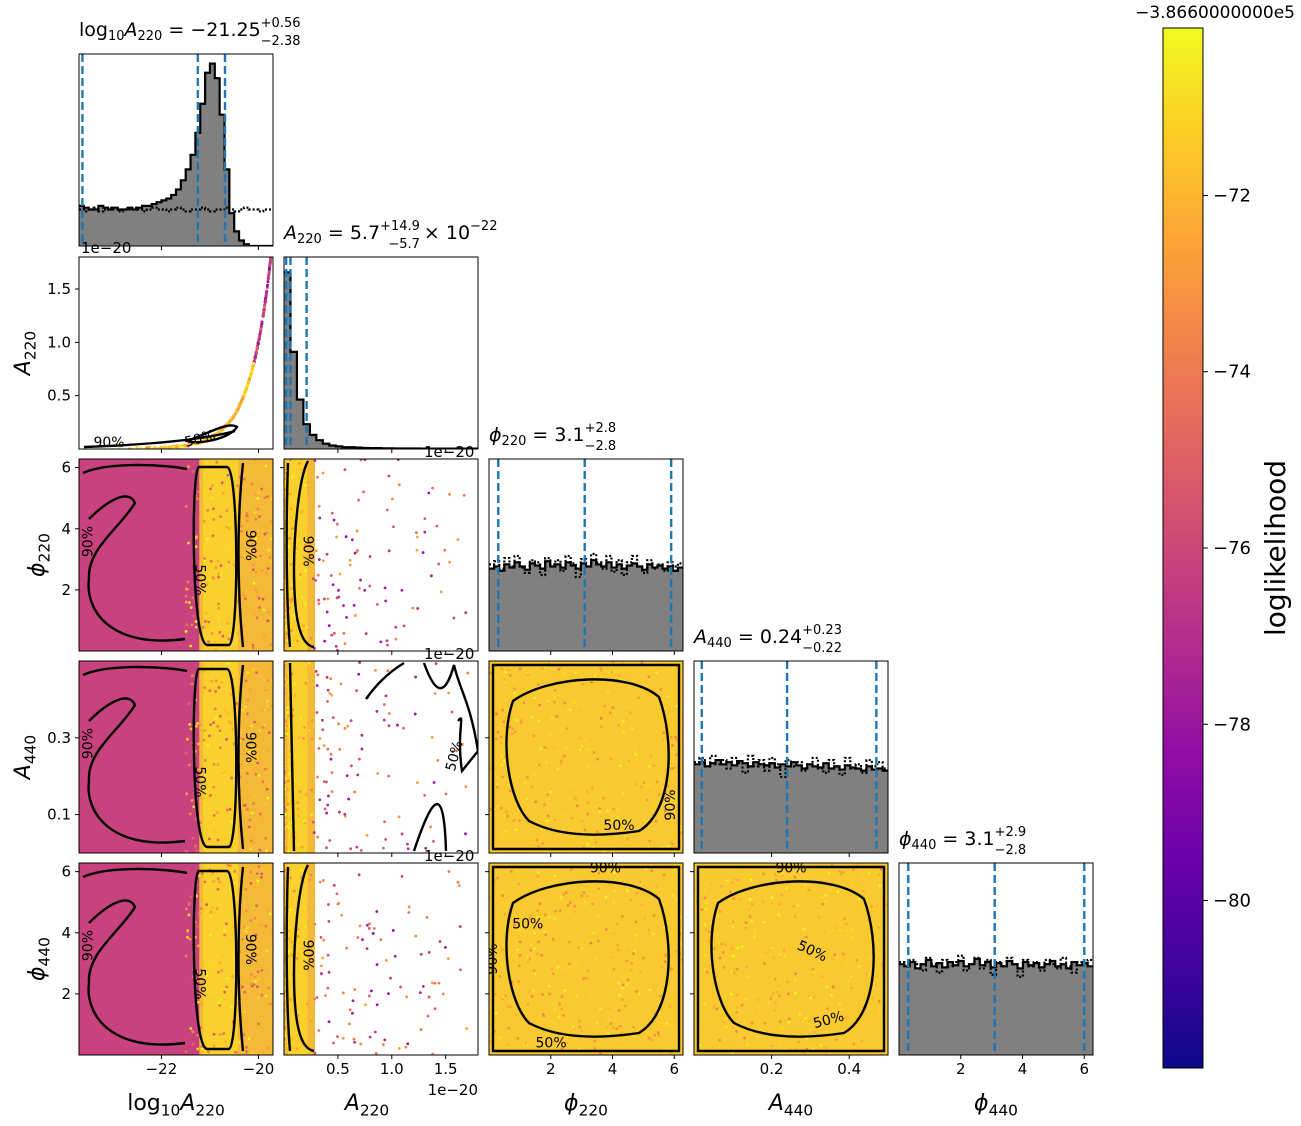 The height and width of the screenshot is (1126, 1301). Describe the element at coordinates (381, 757) in the screenshot. I see `scatter-panel-A220-A440: 50%` at that location.